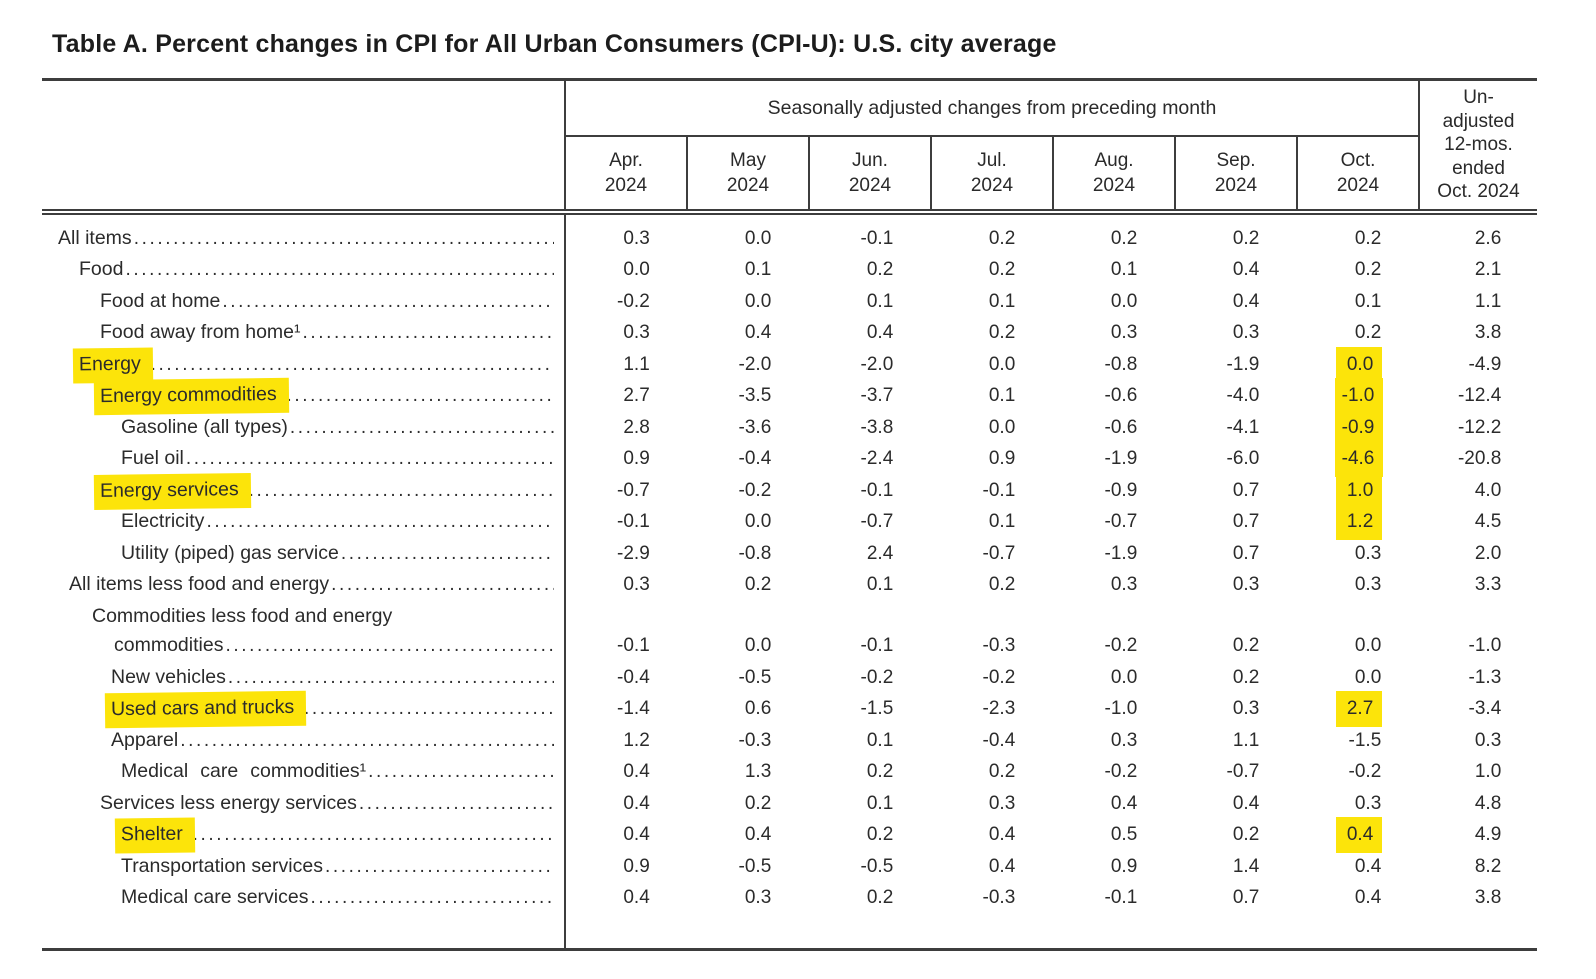  What do you see at coordinates (1358, 427) in the screenshot?
I see `value-cell: -0.9` at bounding box center [1358, 427].